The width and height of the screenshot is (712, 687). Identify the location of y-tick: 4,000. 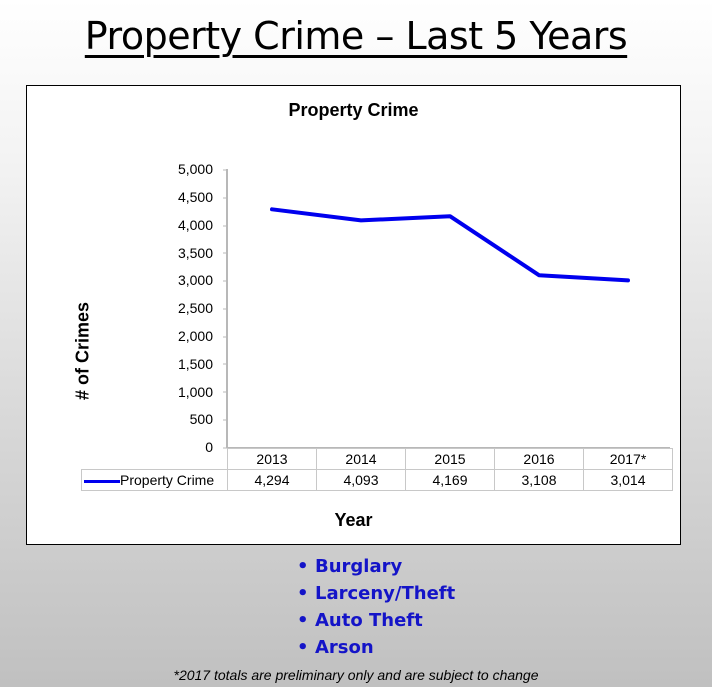
(195, 225).